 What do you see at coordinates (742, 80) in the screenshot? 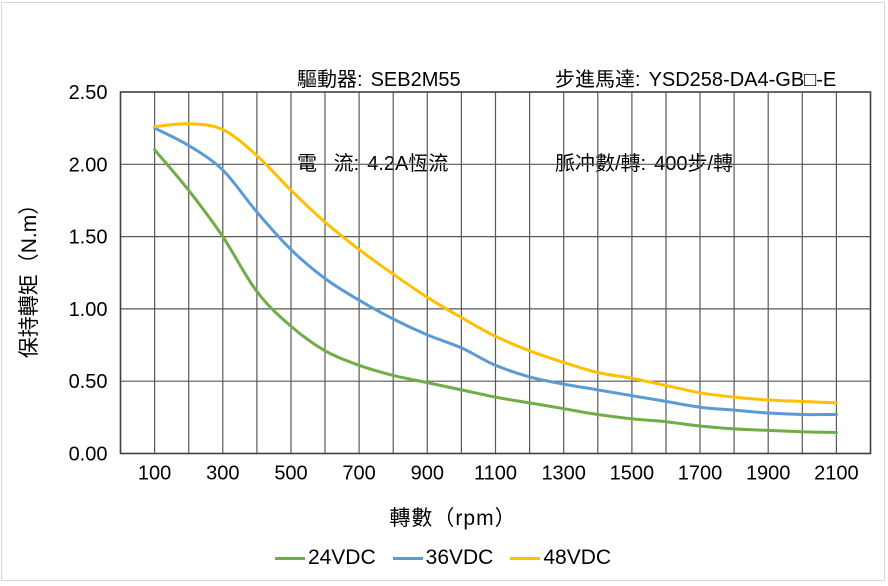
I see `motor-value: YSD258-DA4-GB□-E` at bounding box center [742, 80].